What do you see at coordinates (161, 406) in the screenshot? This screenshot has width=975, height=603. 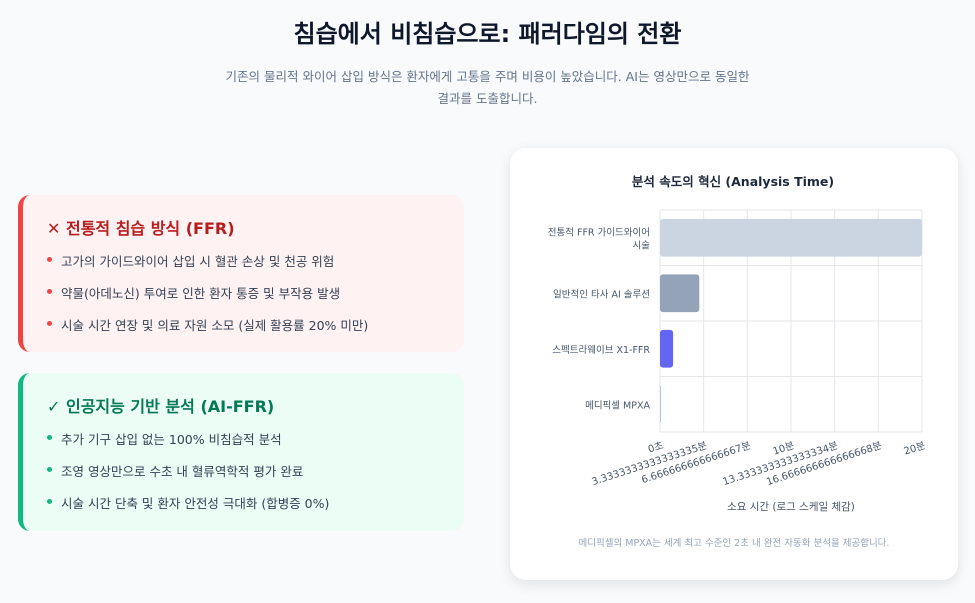 I see `card-heading: ✓ 인공지능 기반 분석 (AI-FFR)` at bounding box center [161, 406].